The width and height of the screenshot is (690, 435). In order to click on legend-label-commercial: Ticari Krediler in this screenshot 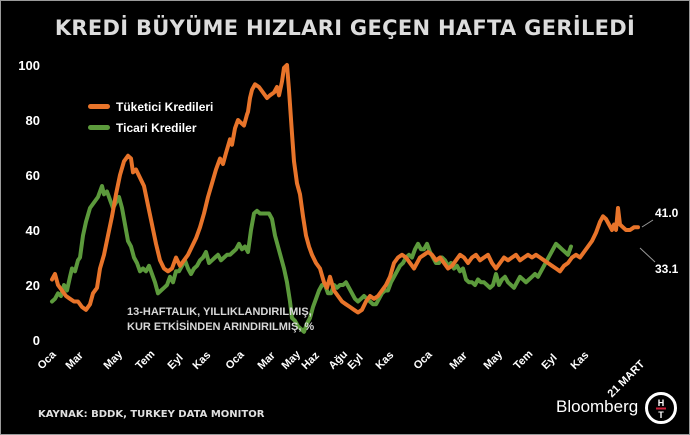, I will do `click(156, 127)`.